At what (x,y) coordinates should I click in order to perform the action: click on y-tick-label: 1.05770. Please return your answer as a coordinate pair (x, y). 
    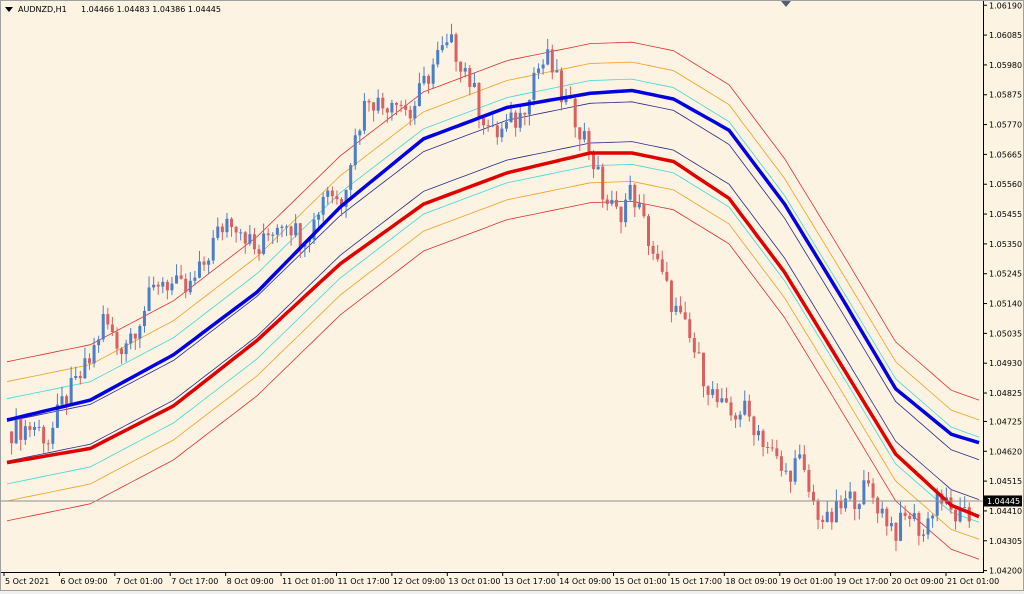
    Looking at the image, I should click on (1005, 125).